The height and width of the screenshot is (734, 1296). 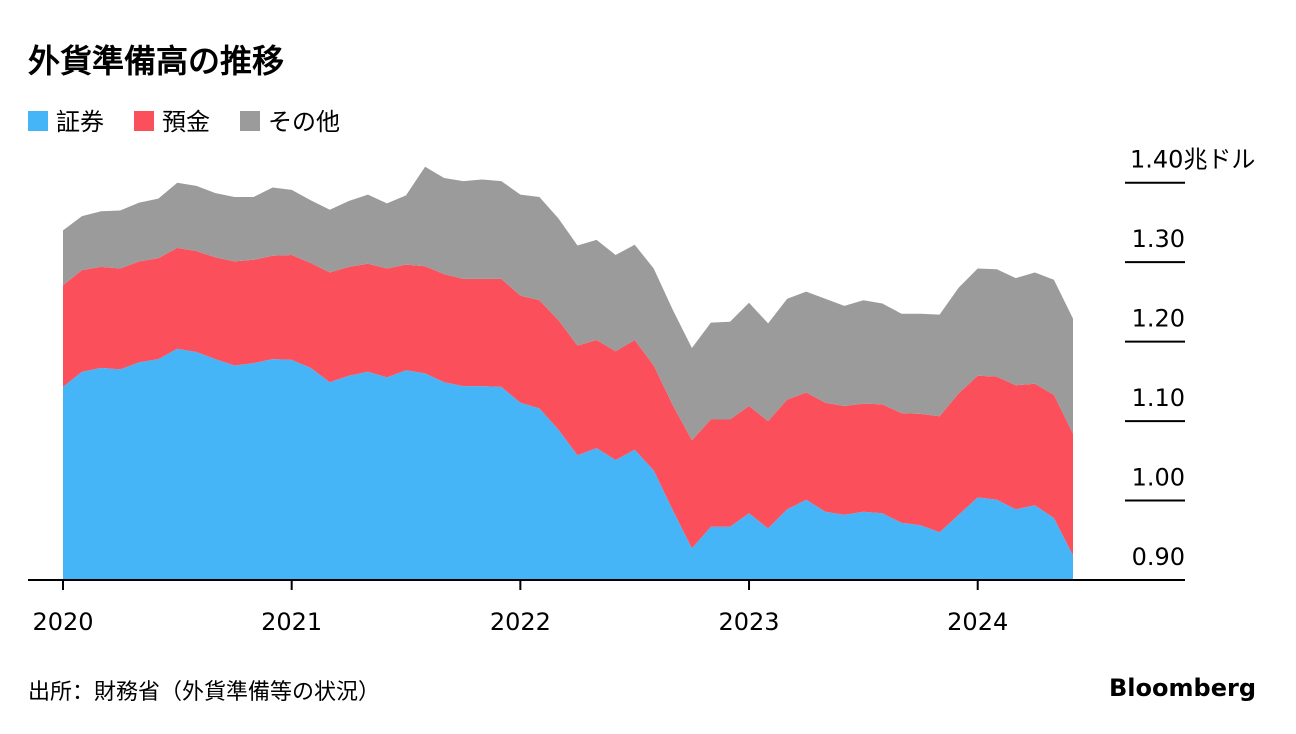 What do you see at coordinates (186, 122) in the screenshot?
I see `legend-label: 預金` at bounding box center [186, 122].